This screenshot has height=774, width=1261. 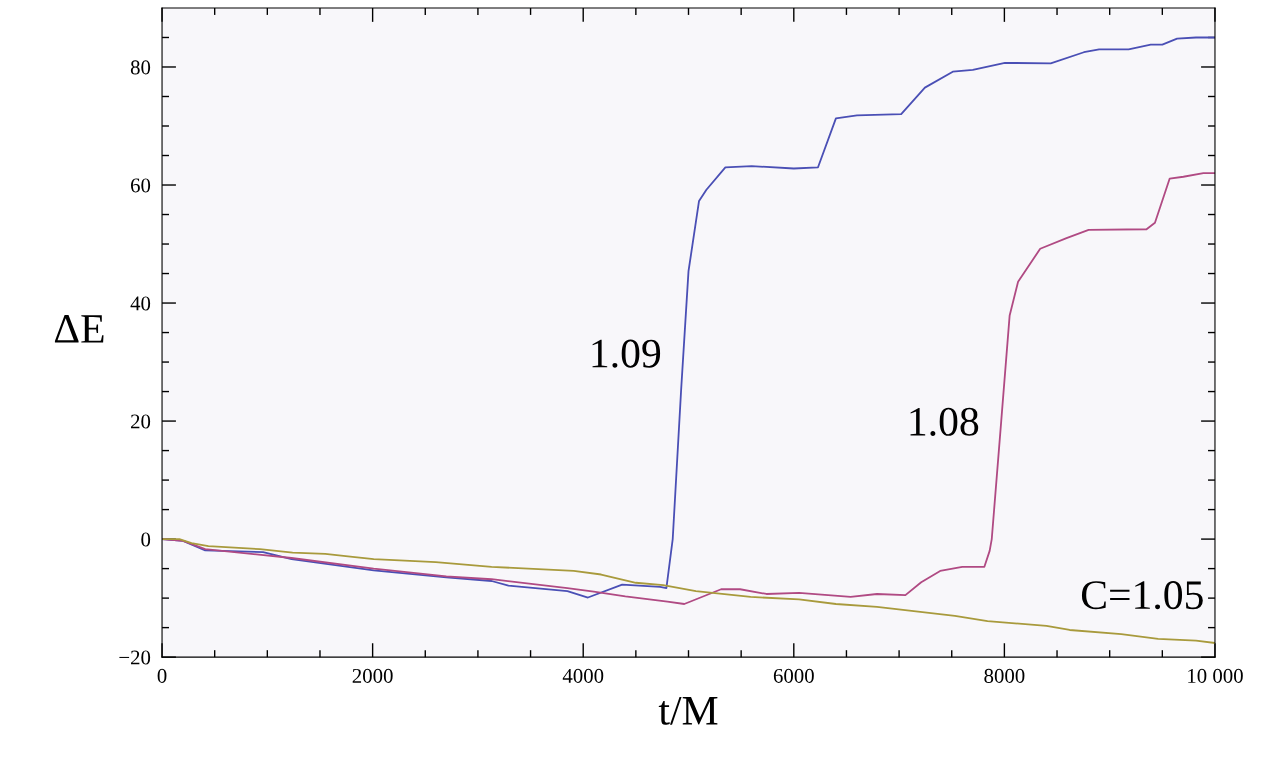 I want to click on y-axis-title: ΔE, so click(x=79, y=329).